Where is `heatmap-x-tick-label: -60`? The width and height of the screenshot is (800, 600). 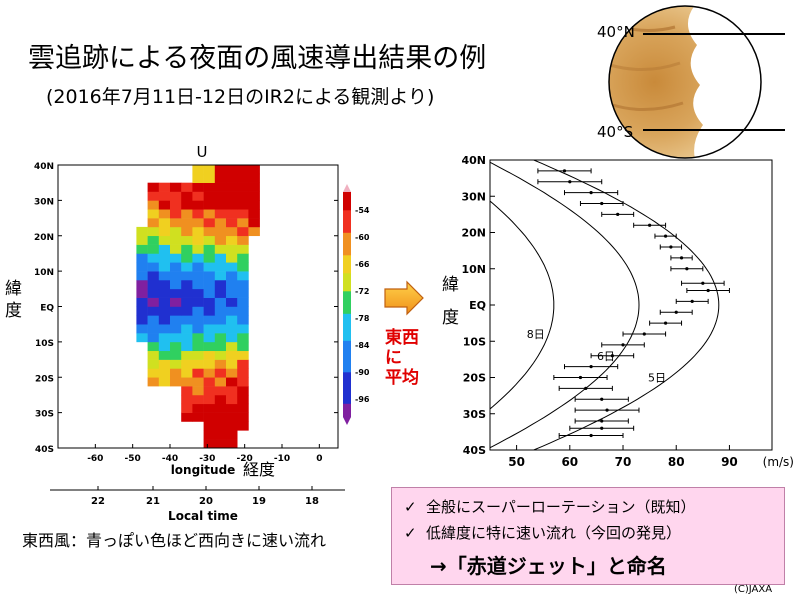
heatmap-x-tick-label: -60 is located at coordinates (95, 459).